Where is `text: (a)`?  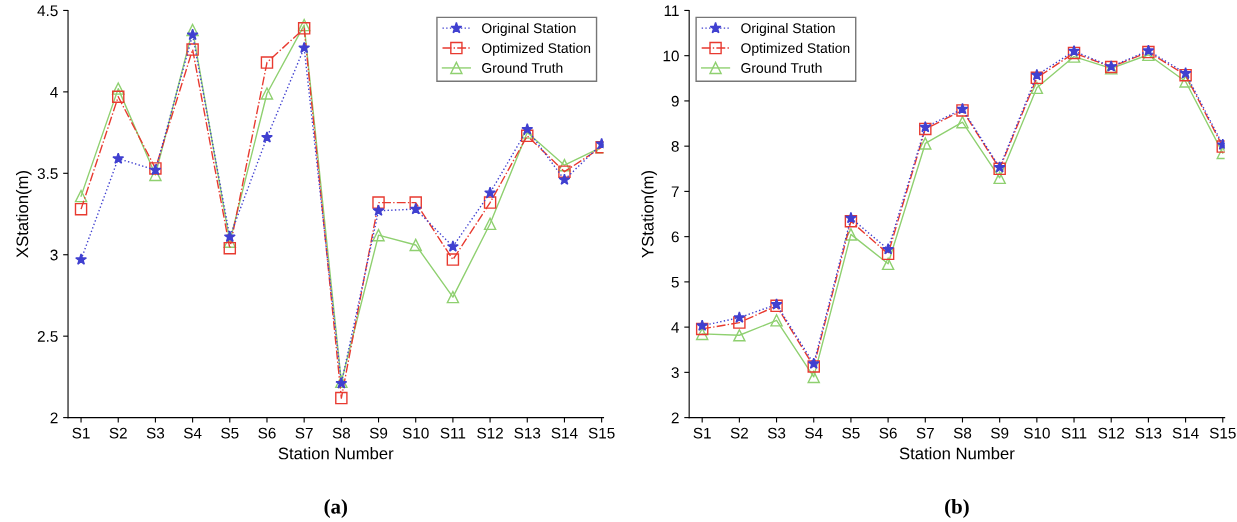
text: (a) is located at coordinates (335, 508).